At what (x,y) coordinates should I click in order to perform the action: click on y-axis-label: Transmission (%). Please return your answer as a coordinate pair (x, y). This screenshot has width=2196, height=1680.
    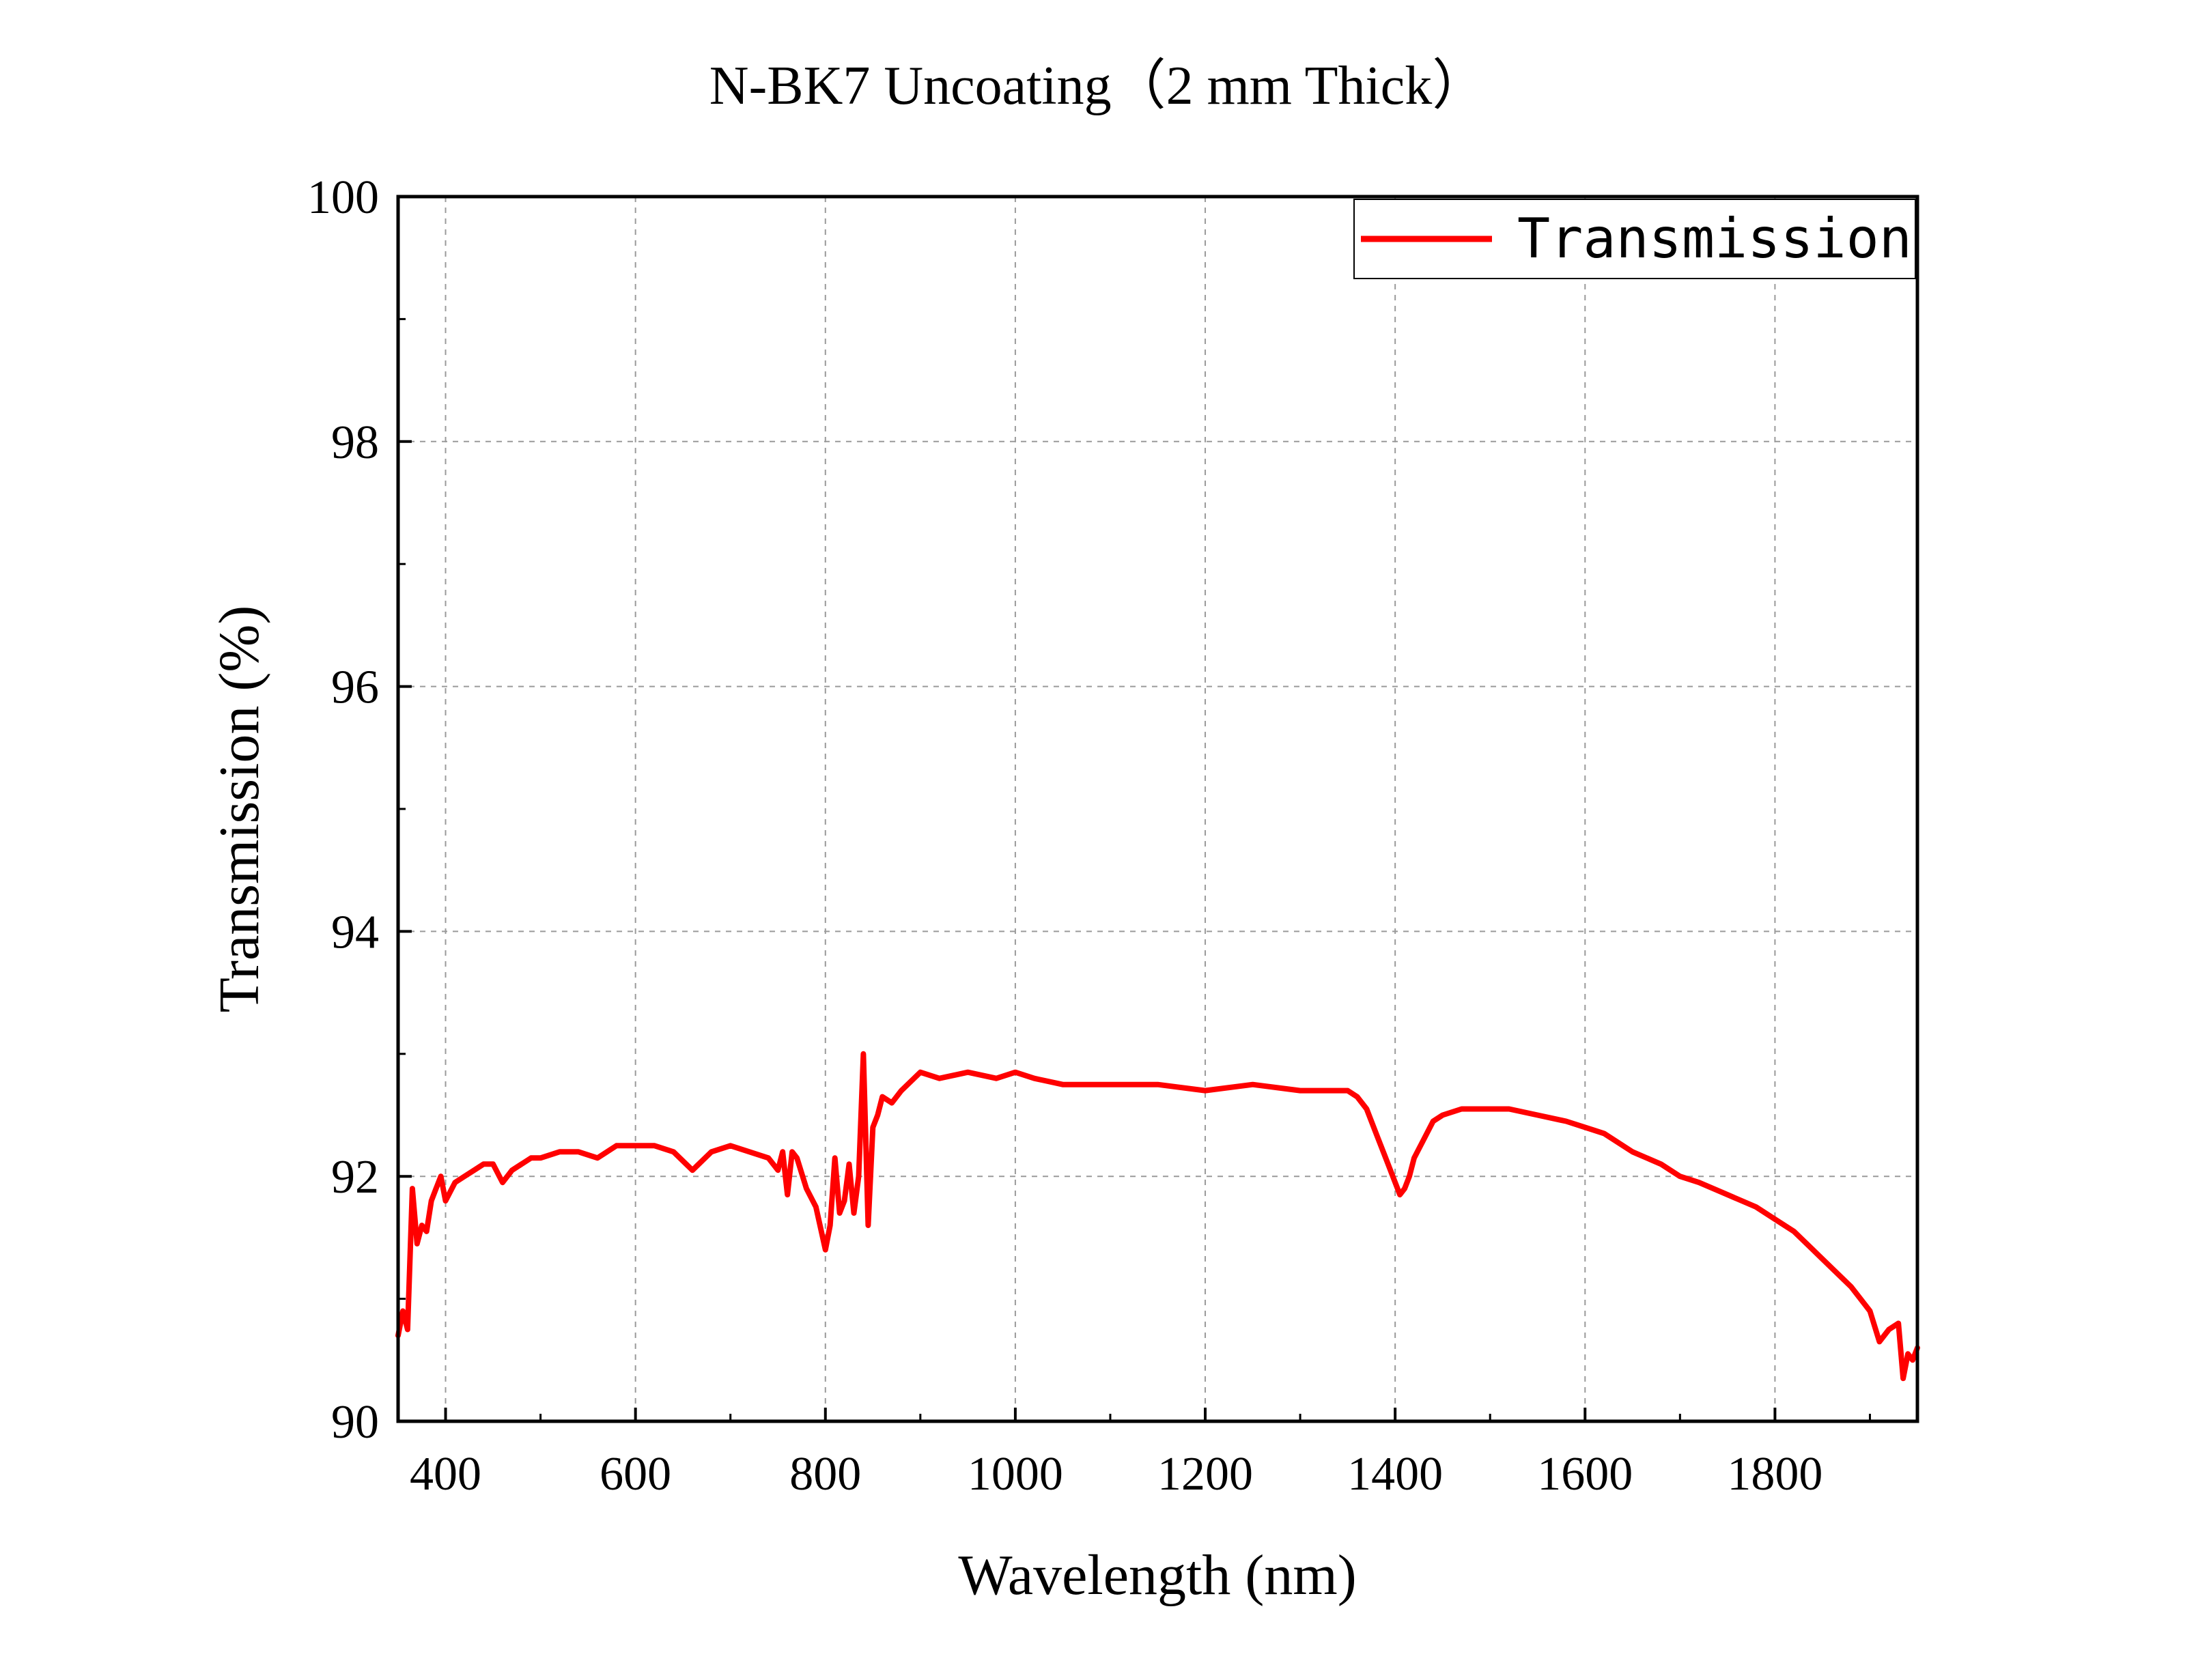
    Looking at the image, I should click on (240, 809).